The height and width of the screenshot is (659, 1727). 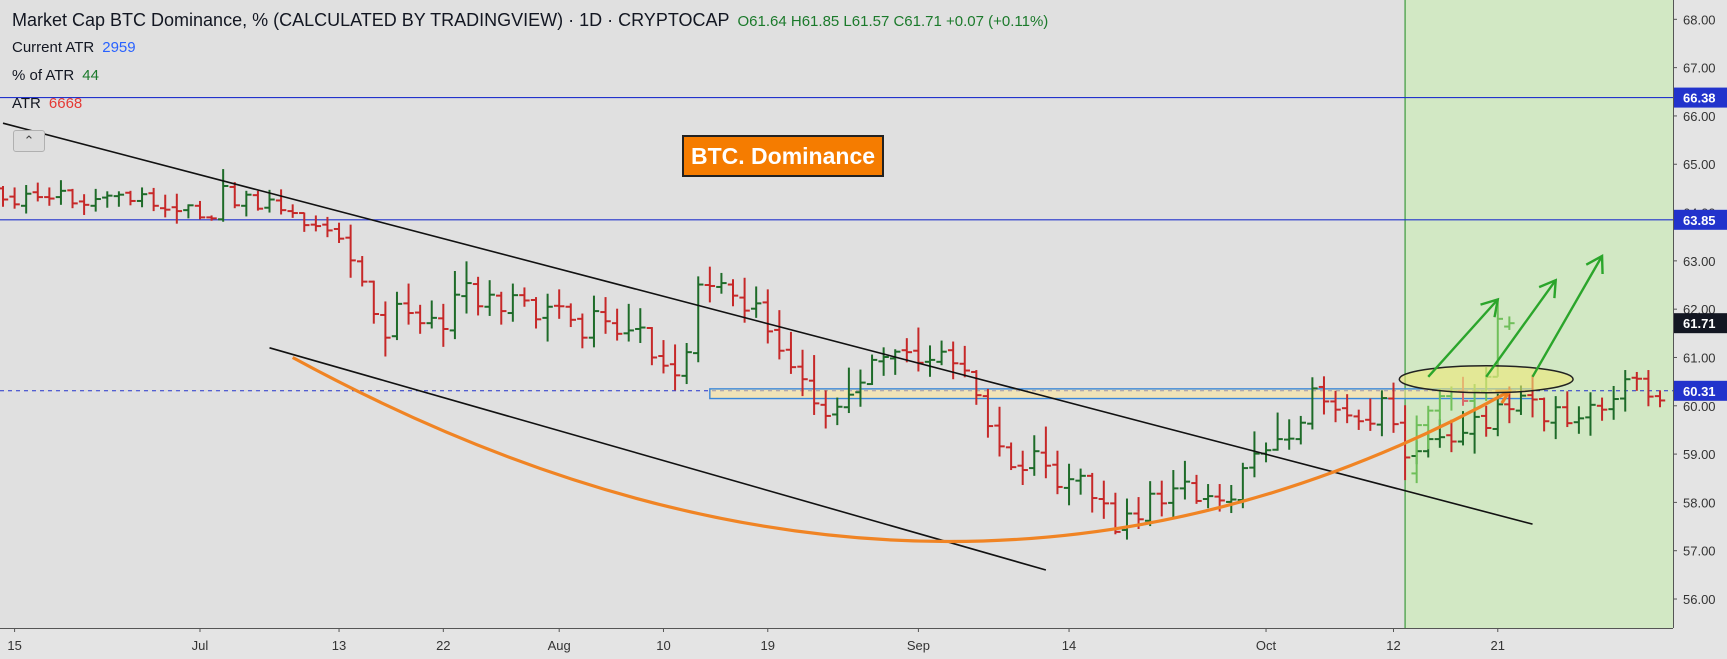 I want to click on indicator-row-current-atr: Current ATR 2959, so click(x=530, y=49).